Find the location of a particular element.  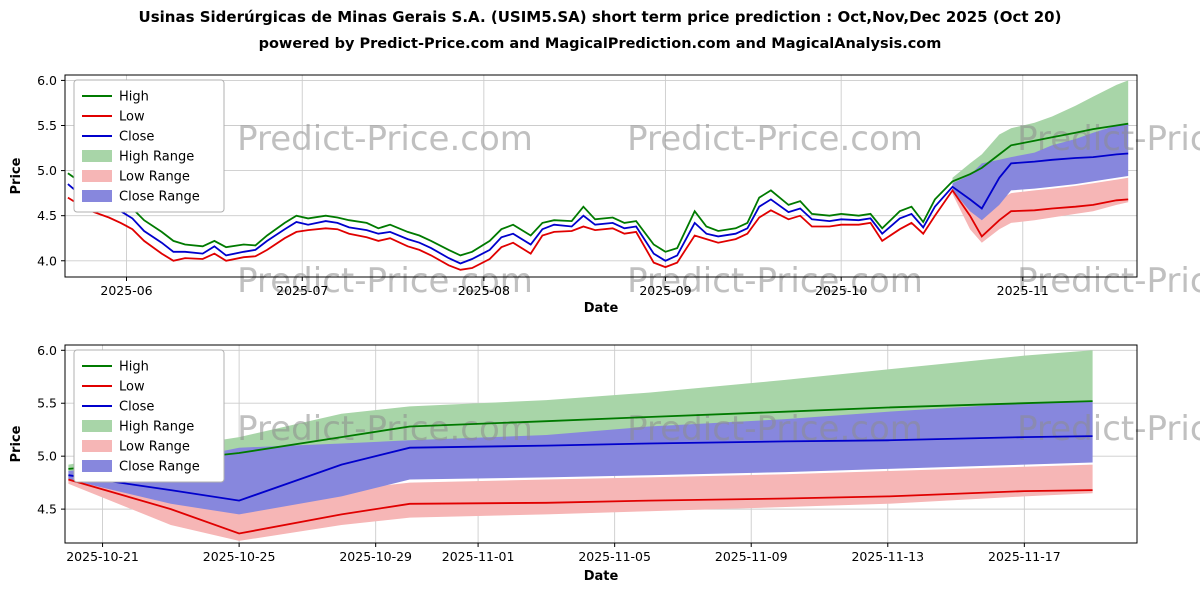

x-tick-label: 2025-11-05 is located at coordinates (614, 556).